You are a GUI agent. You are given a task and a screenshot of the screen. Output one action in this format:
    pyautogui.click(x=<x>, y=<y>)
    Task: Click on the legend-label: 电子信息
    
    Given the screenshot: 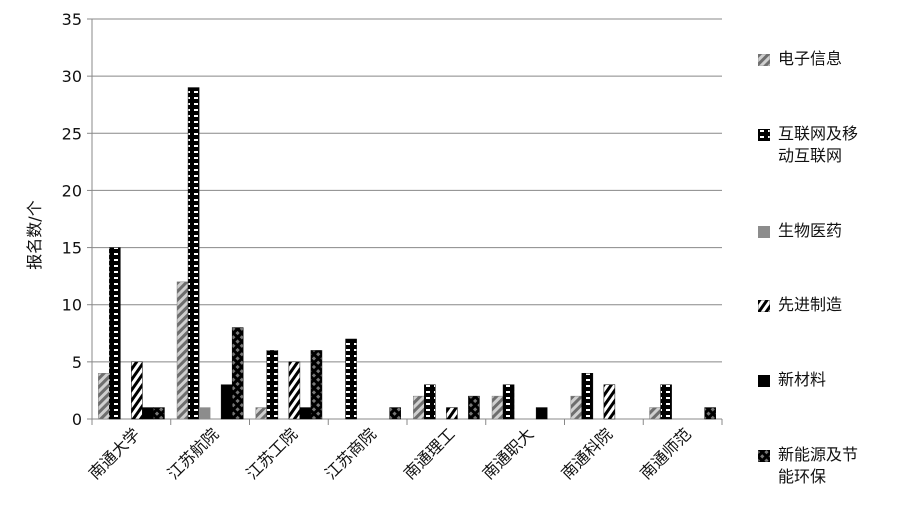 What is the action you would take?
    pyautogui.click(x=810, y=58)
    